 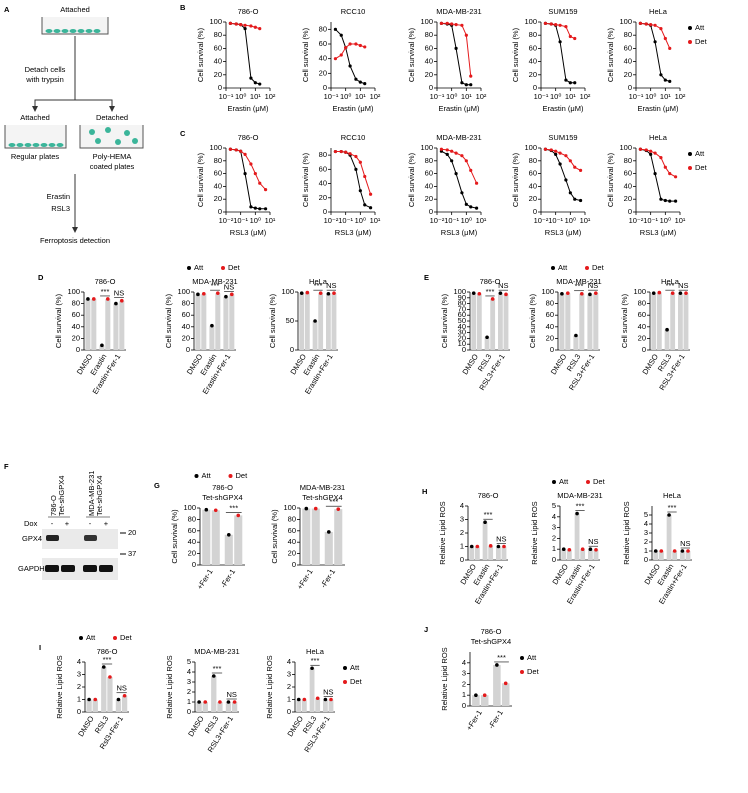 What do you see at coordinates (73, 104) in the screenshot?
I see `arrow` at bounding box center [73, 104].